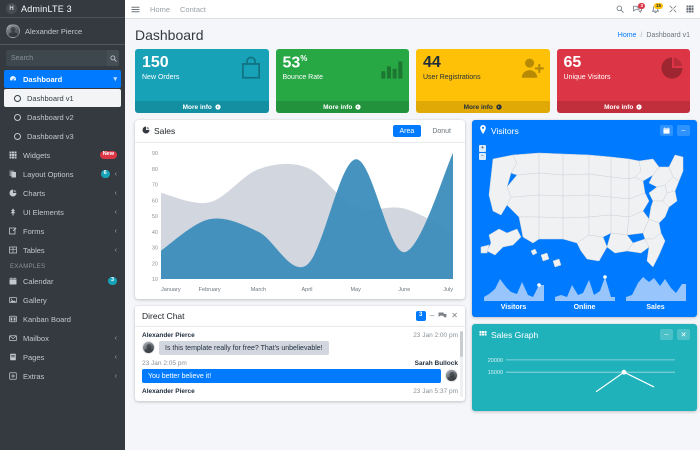  I want to click on zoom-out-button: −, so click(482, 156).